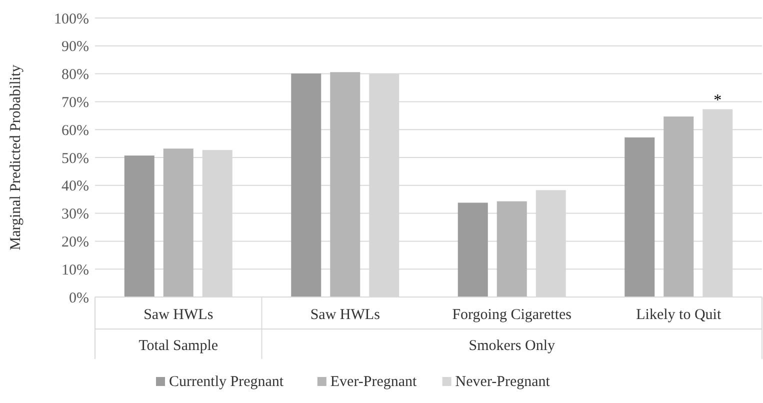 The width and height of the screenshot is (763, 403). I want to click on y-tick-label: 40%, so click(75, 186).